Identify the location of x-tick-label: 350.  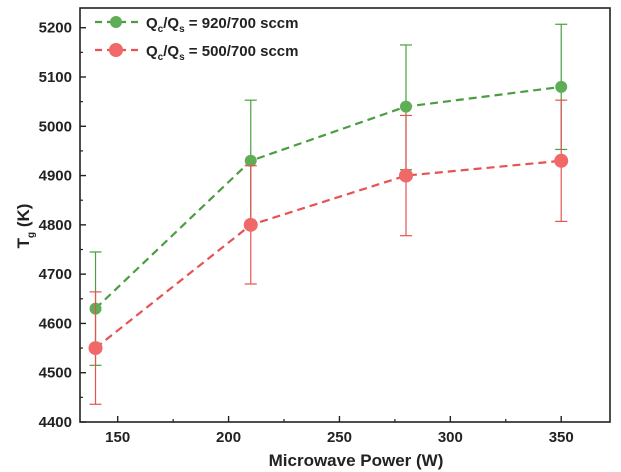
(561, 437).